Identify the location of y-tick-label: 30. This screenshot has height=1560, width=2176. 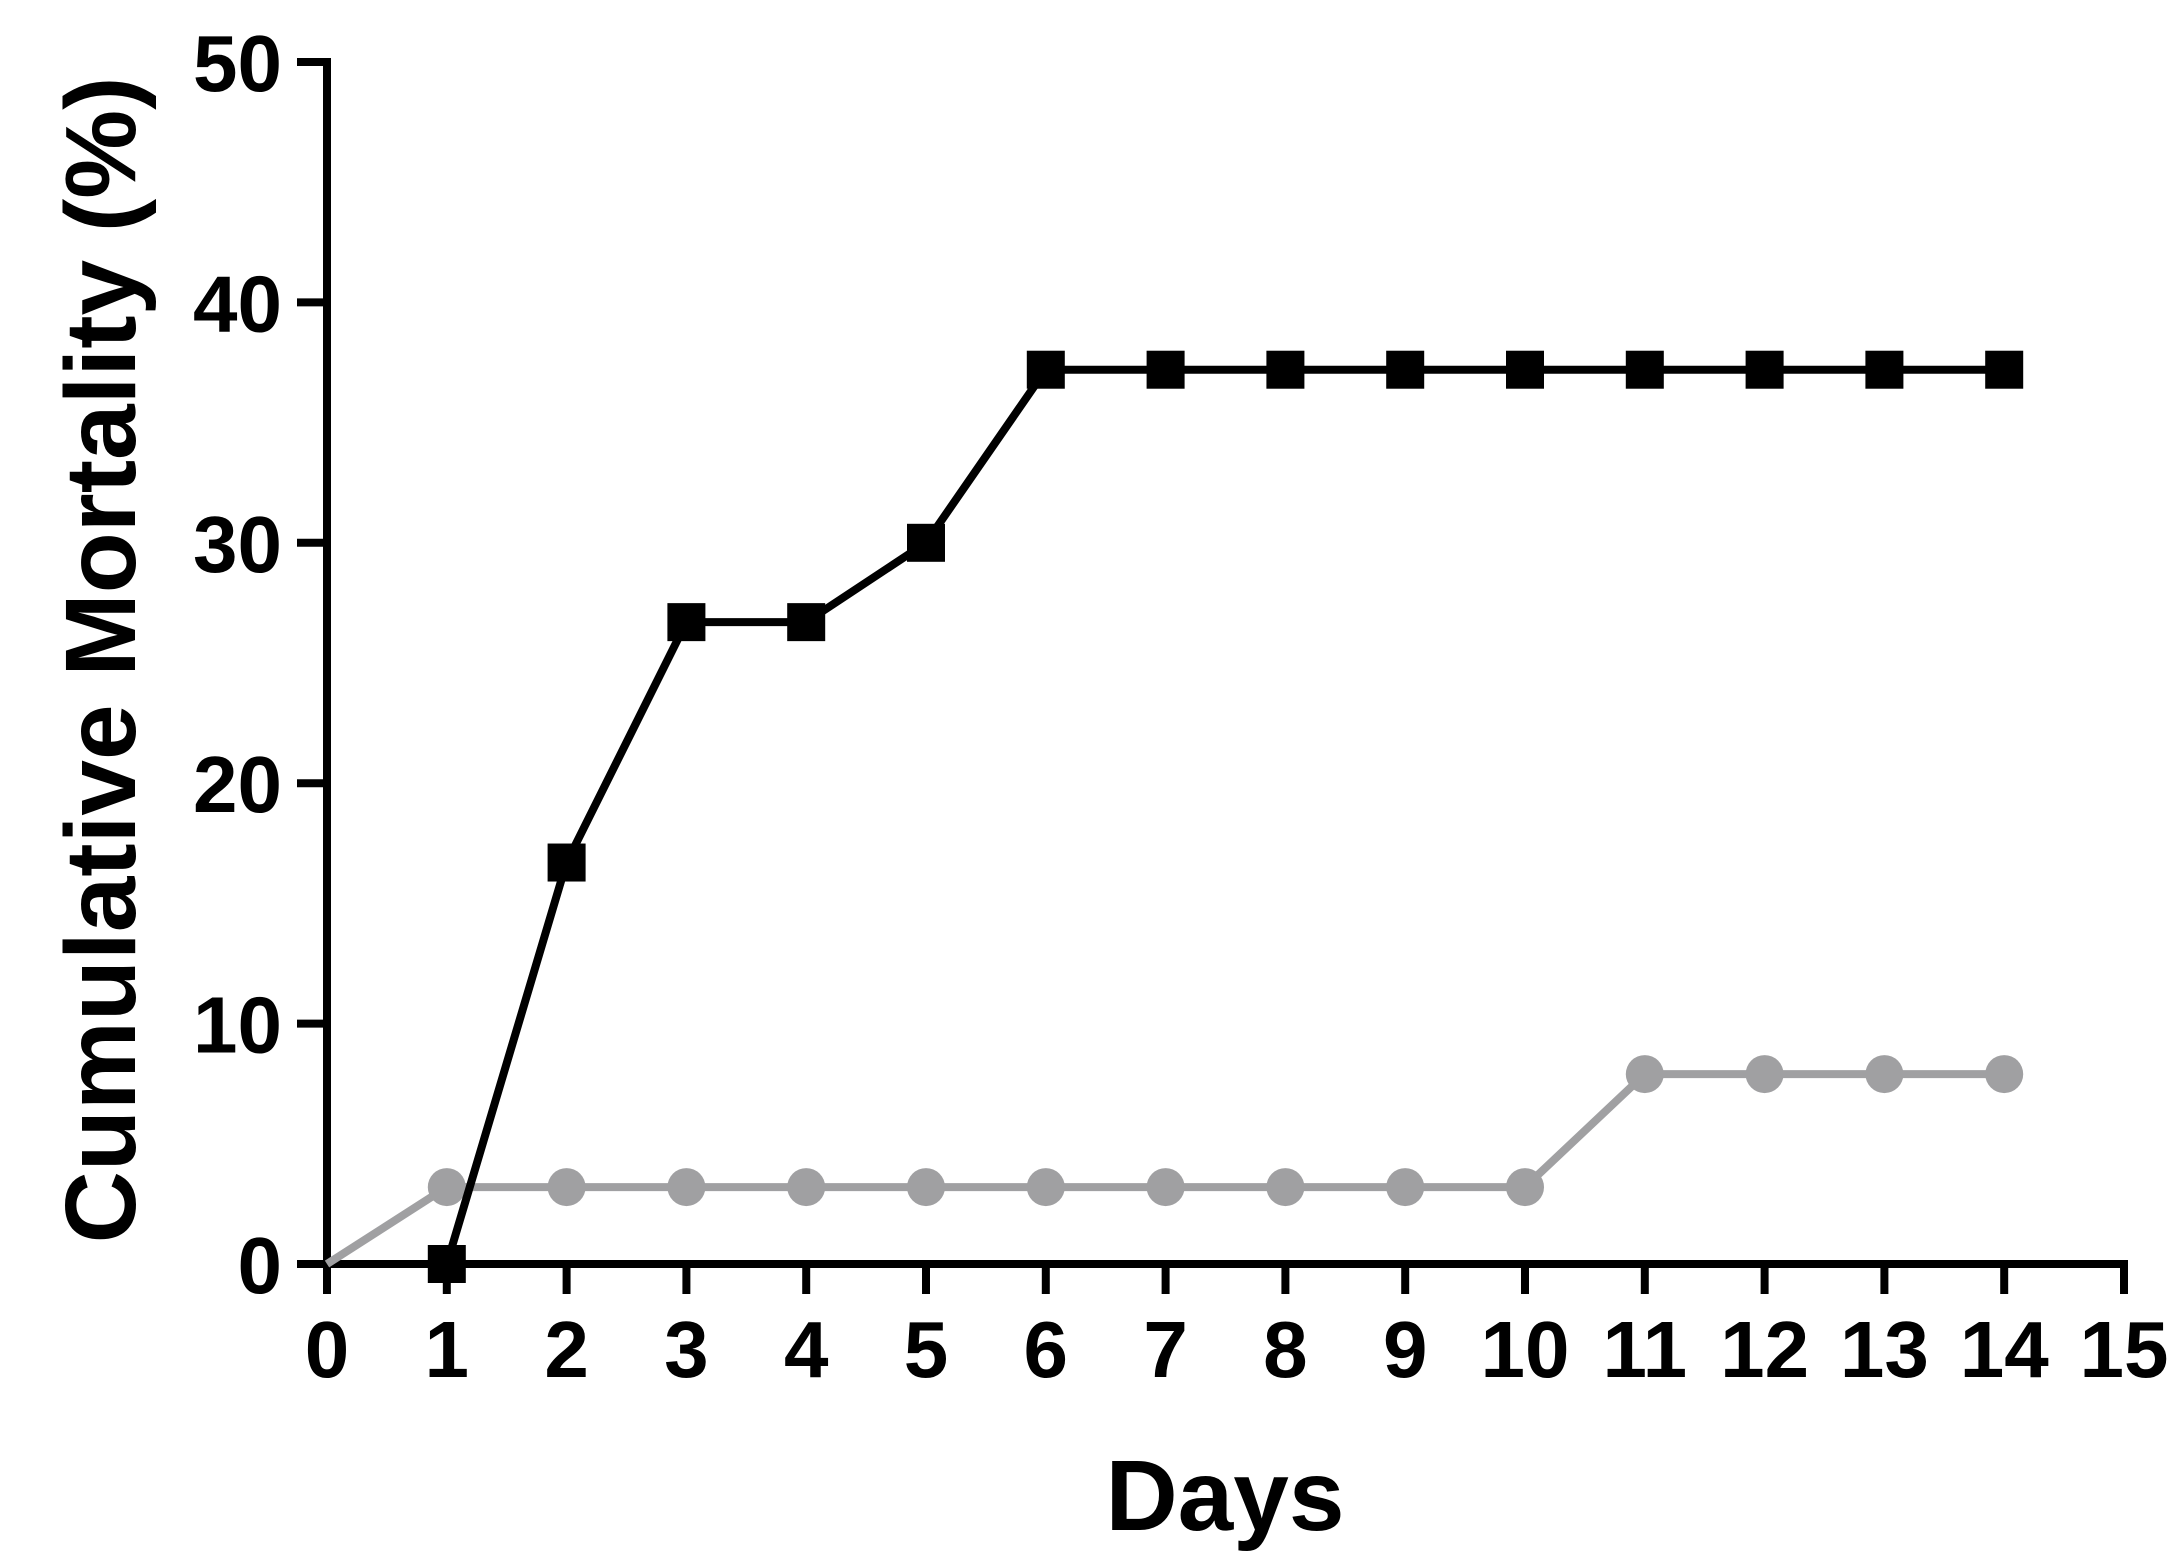
(237, 544).